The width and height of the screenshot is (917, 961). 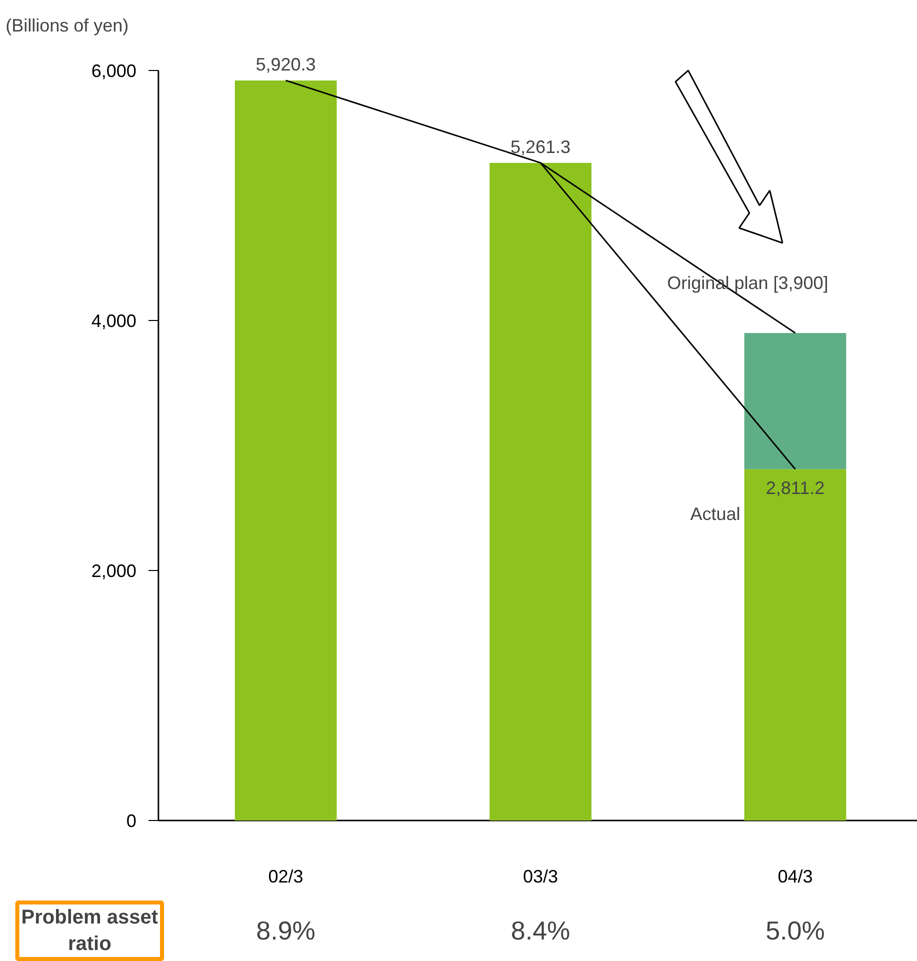 I want to click on y-tick-label: 6,000, so click(x=113, y=70).